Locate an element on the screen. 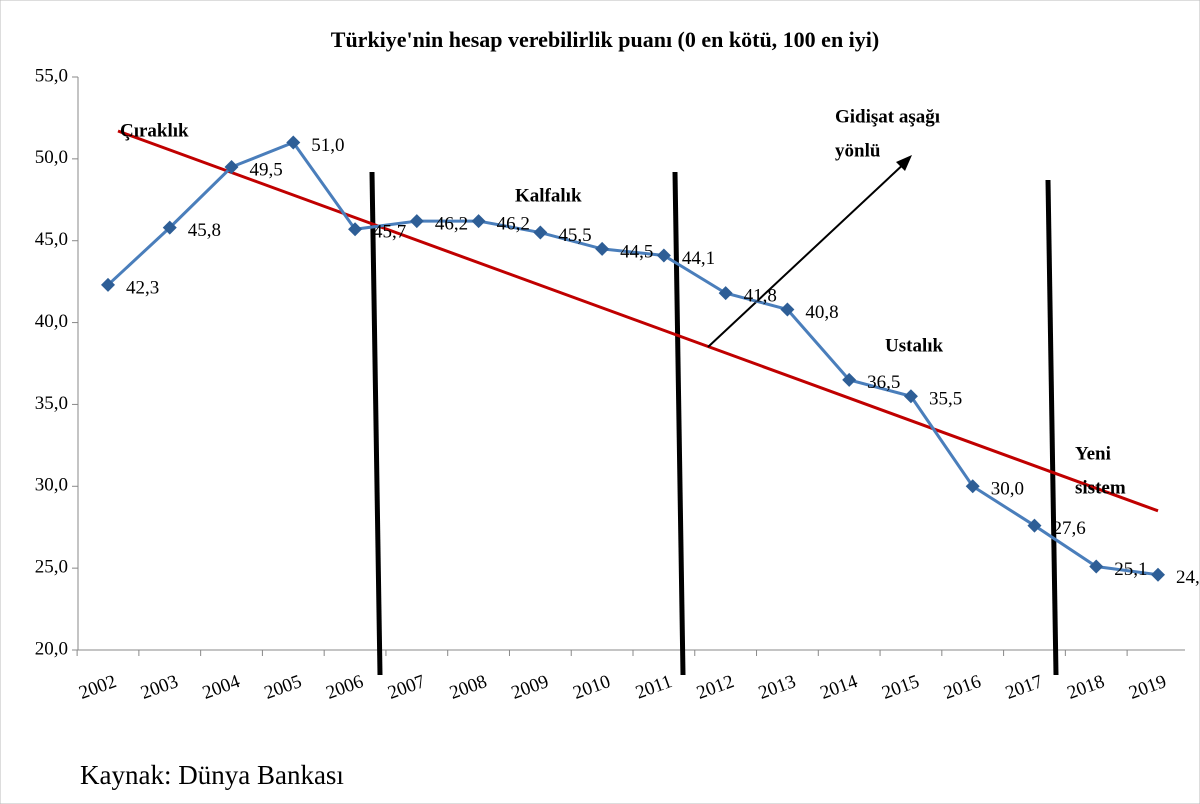  y-tick-label: 45,0 is located at coordinates (51, 239).